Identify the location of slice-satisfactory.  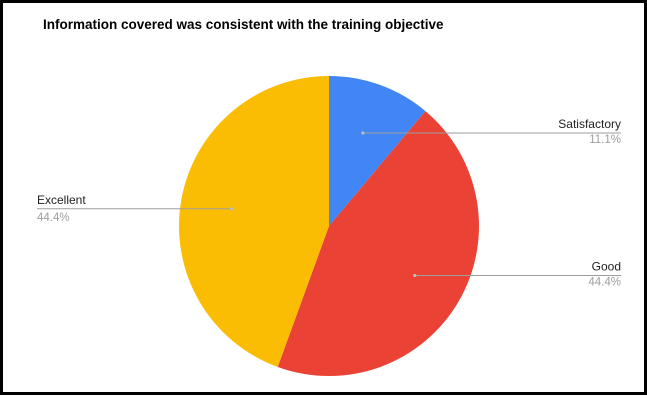
(377, 151).